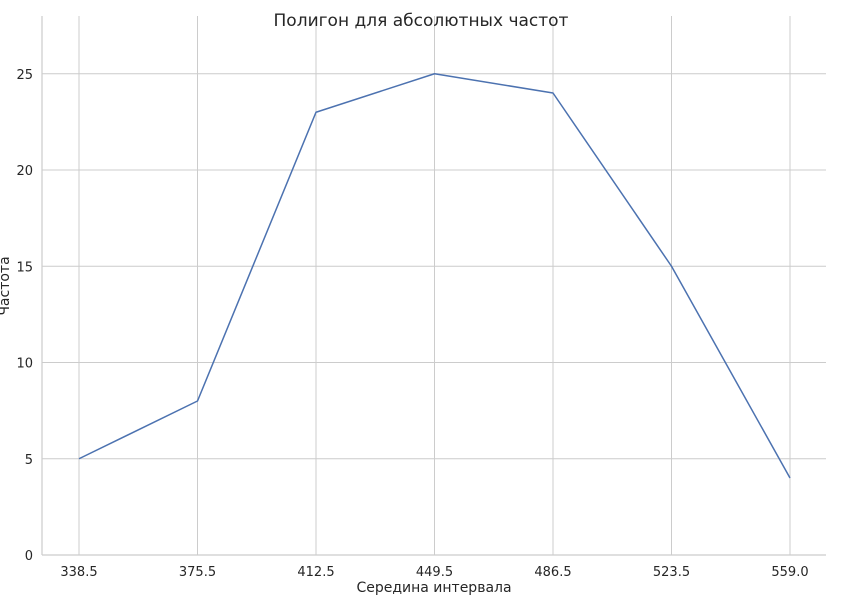 This screenshot has width=842, height=595. What do you see at coordinates (421, 21) in the screenshot?
I see `chart-title: Полигон для абсолютных частот` at bounding box center [421, 21].